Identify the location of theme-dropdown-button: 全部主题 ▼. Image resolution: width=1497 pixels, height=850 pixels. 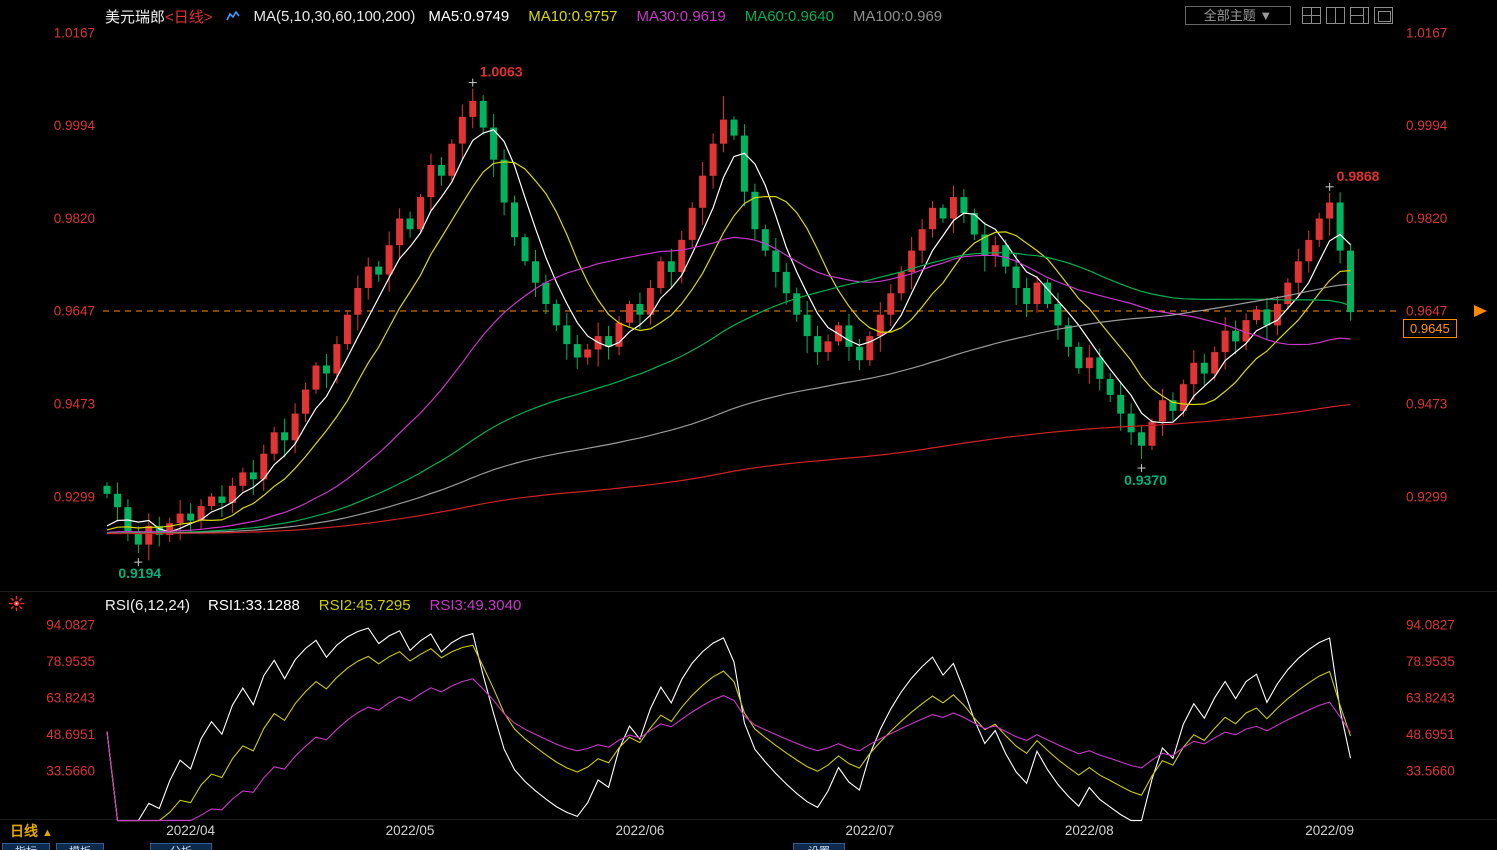
(1238, 15).